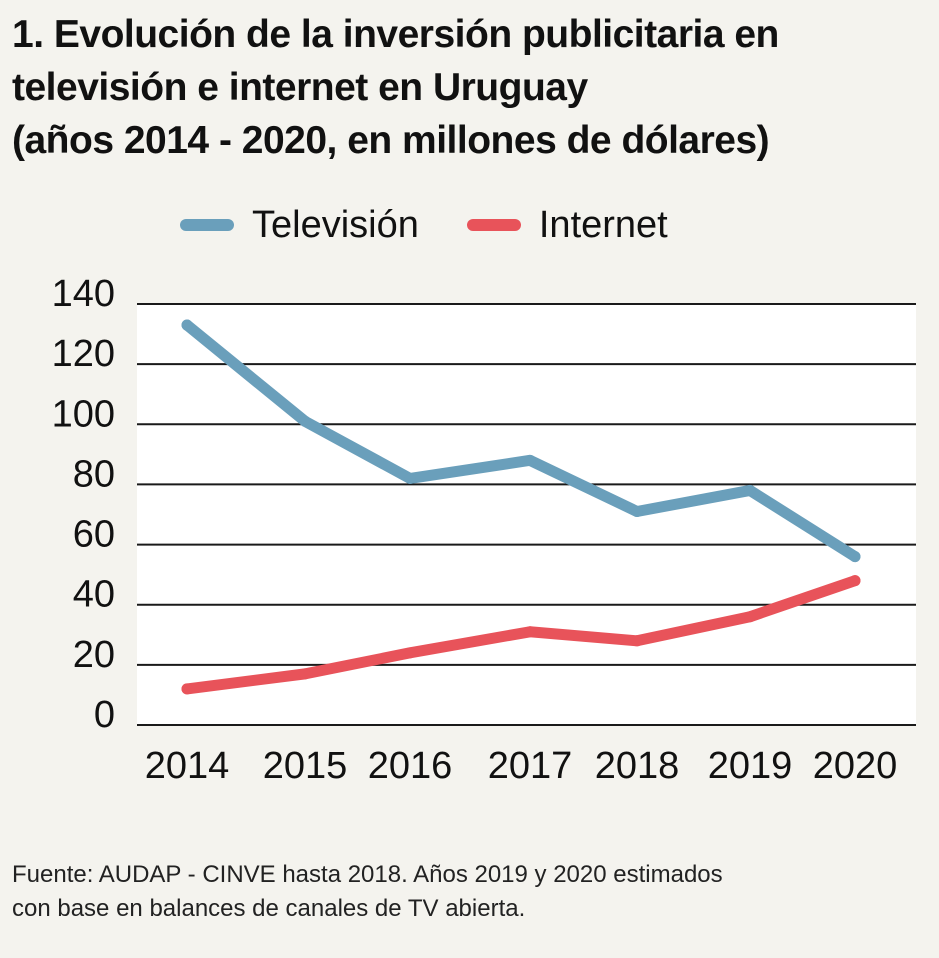  I want to click on data-point-television-2014, so click(187, 325).